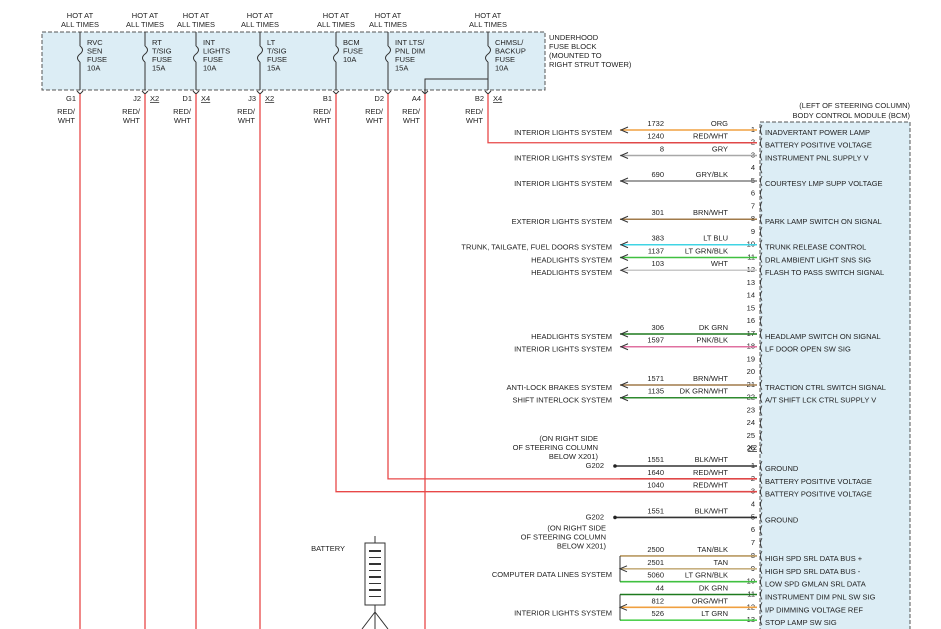 This screenshot has width=941, height=629. What do you see at coordinates (657, 263) in the screenshot?
I see `circuit-number: 103` at bounding box center [657, 263].